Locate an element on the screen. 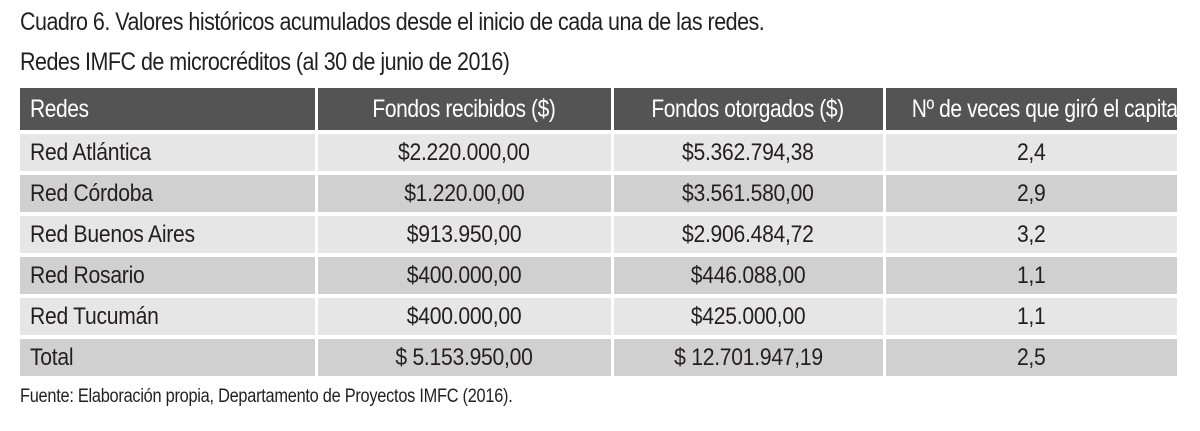 Image resolution: width=1200 pixels, height=431 pixels. table-row: Red Tucumán $400.000,00 $425.000,00 1,1 is located at coordinates (598, 315).